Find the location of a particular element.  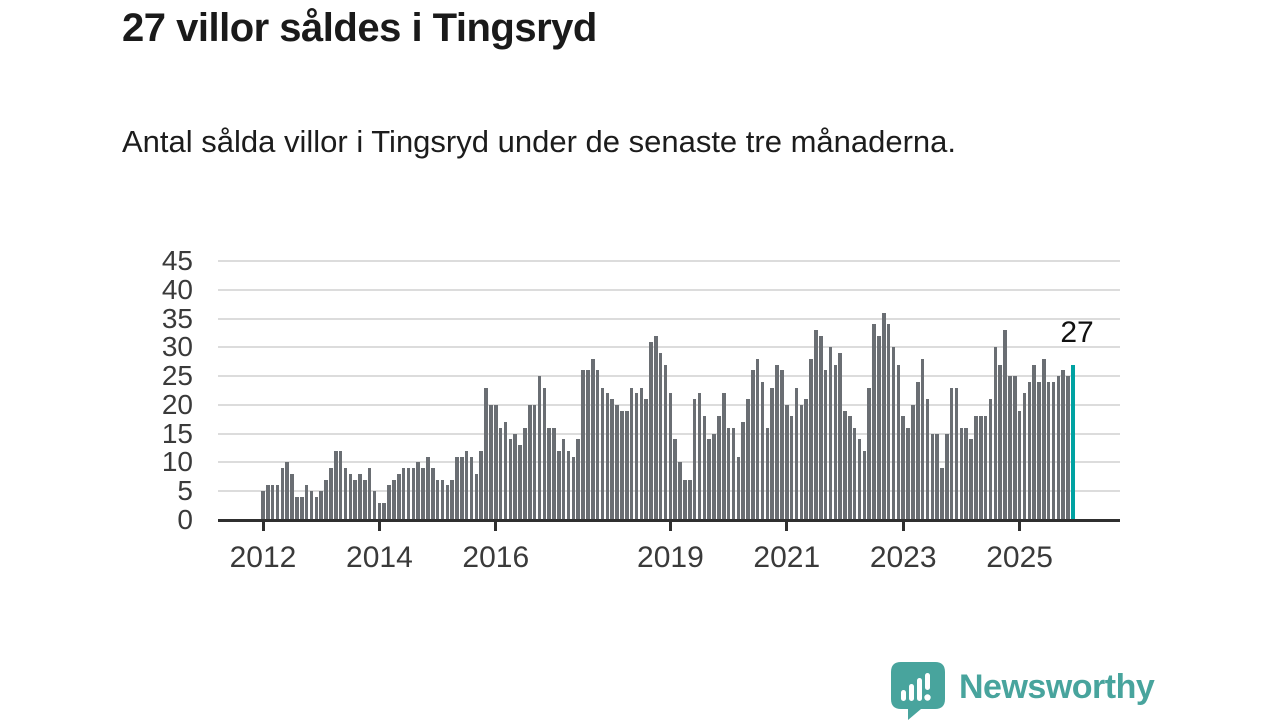

y-axis-tick-label: 0 is located at coordinates (185, 519).